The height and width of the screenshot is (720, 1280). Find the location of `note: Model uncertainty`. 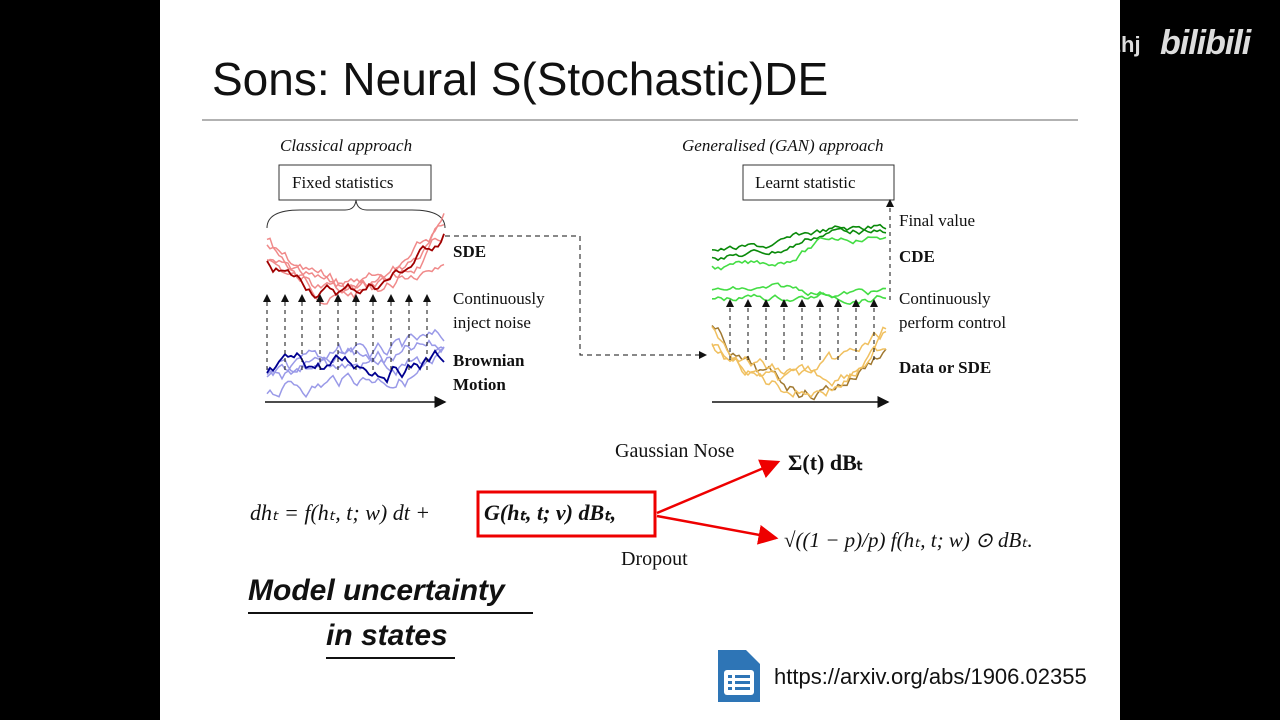

note: Model uncertainty is located at coordinates (376, 590).